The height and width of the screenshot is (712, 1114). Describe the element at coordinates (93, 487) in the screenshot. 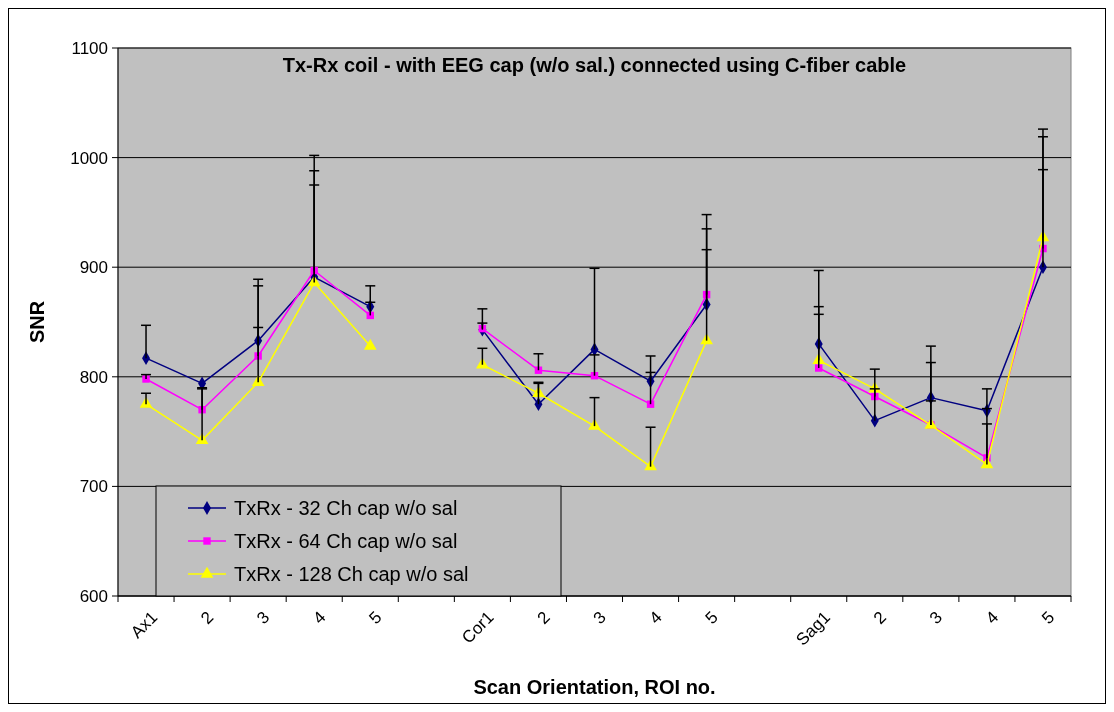

I see `y-tick-label: 700` at that location.